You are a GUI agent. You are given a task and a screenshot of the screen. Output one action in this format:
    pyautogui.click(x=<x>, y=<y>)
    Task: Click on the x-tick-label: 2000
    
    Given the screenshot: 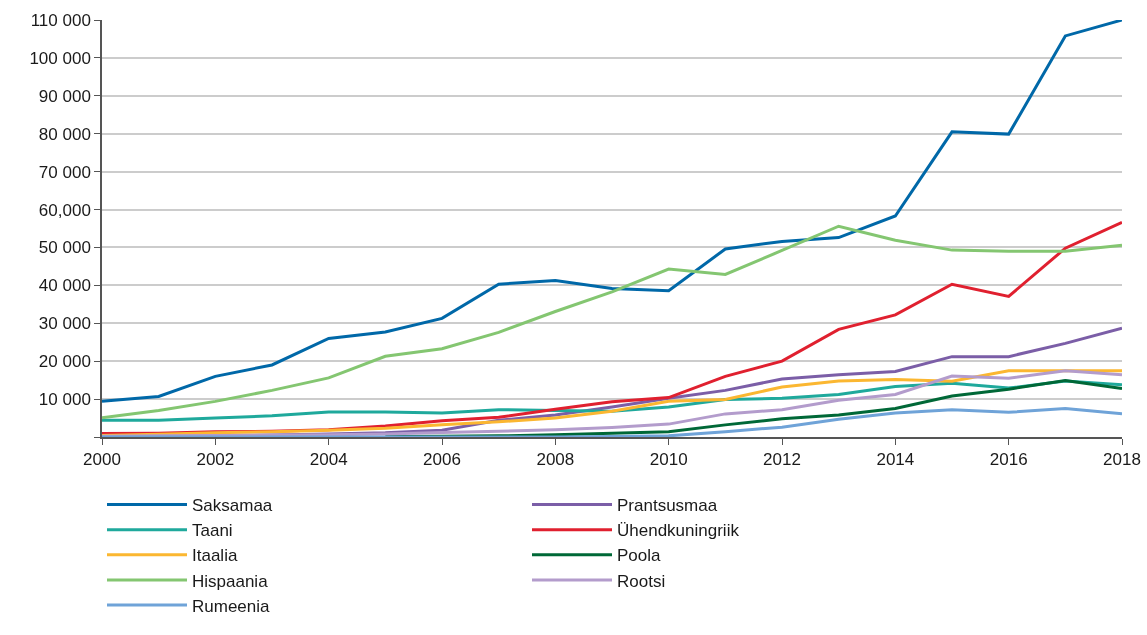 What is the action you would take?
    pyautogui.click(x=102, y=460)
    